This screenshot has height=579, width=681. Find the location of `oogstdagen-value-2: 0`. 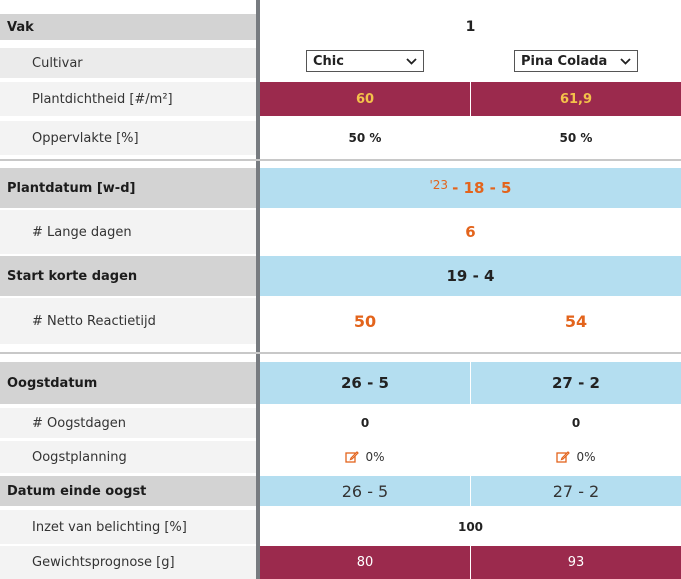

oogstdagen-value-2: 0 is located at coordinates (576, 423).